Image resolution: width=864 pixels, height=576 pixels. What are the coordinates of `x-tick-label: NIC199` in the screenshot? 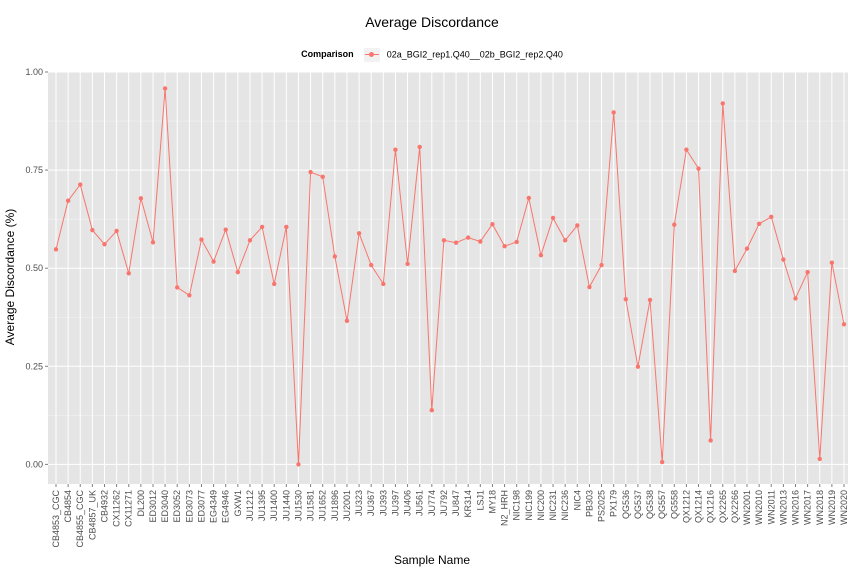 It's located at (529, 505).